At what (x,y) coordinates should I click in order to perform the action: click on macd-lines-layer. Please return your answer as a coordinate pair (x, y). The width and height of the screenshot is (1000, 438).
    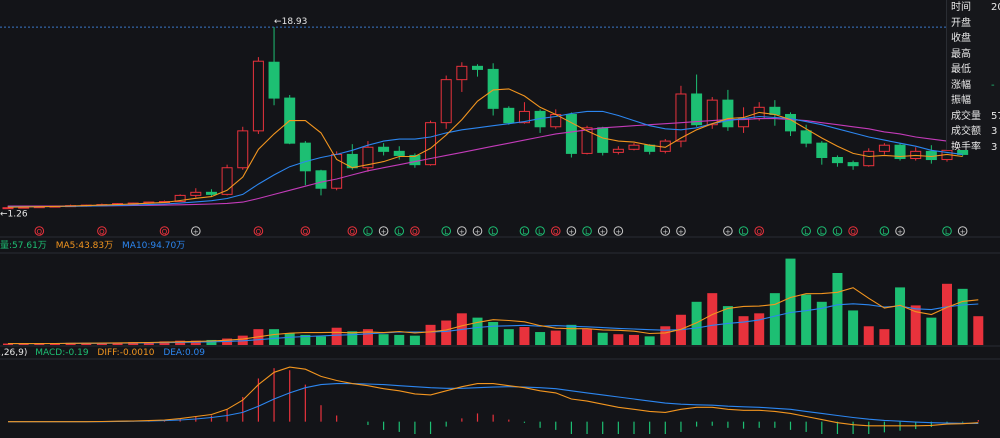
    Looking at the image, I should click on (493, 396).